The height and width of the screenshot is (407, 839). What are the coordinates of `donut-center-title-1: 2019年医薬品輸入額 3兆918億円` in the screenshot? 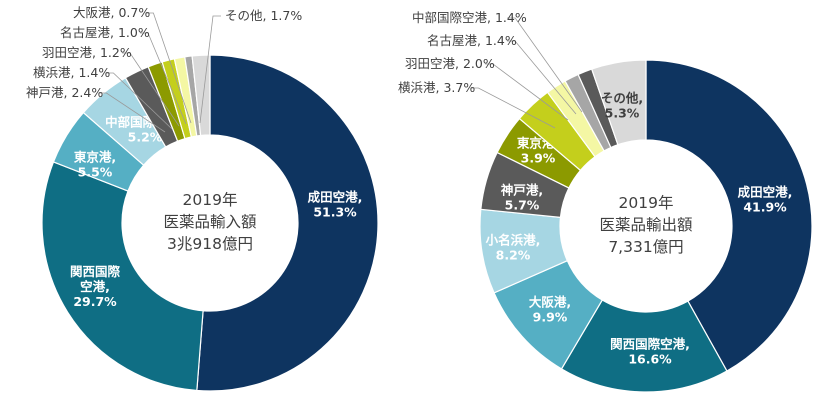 It's located at (209, 222).